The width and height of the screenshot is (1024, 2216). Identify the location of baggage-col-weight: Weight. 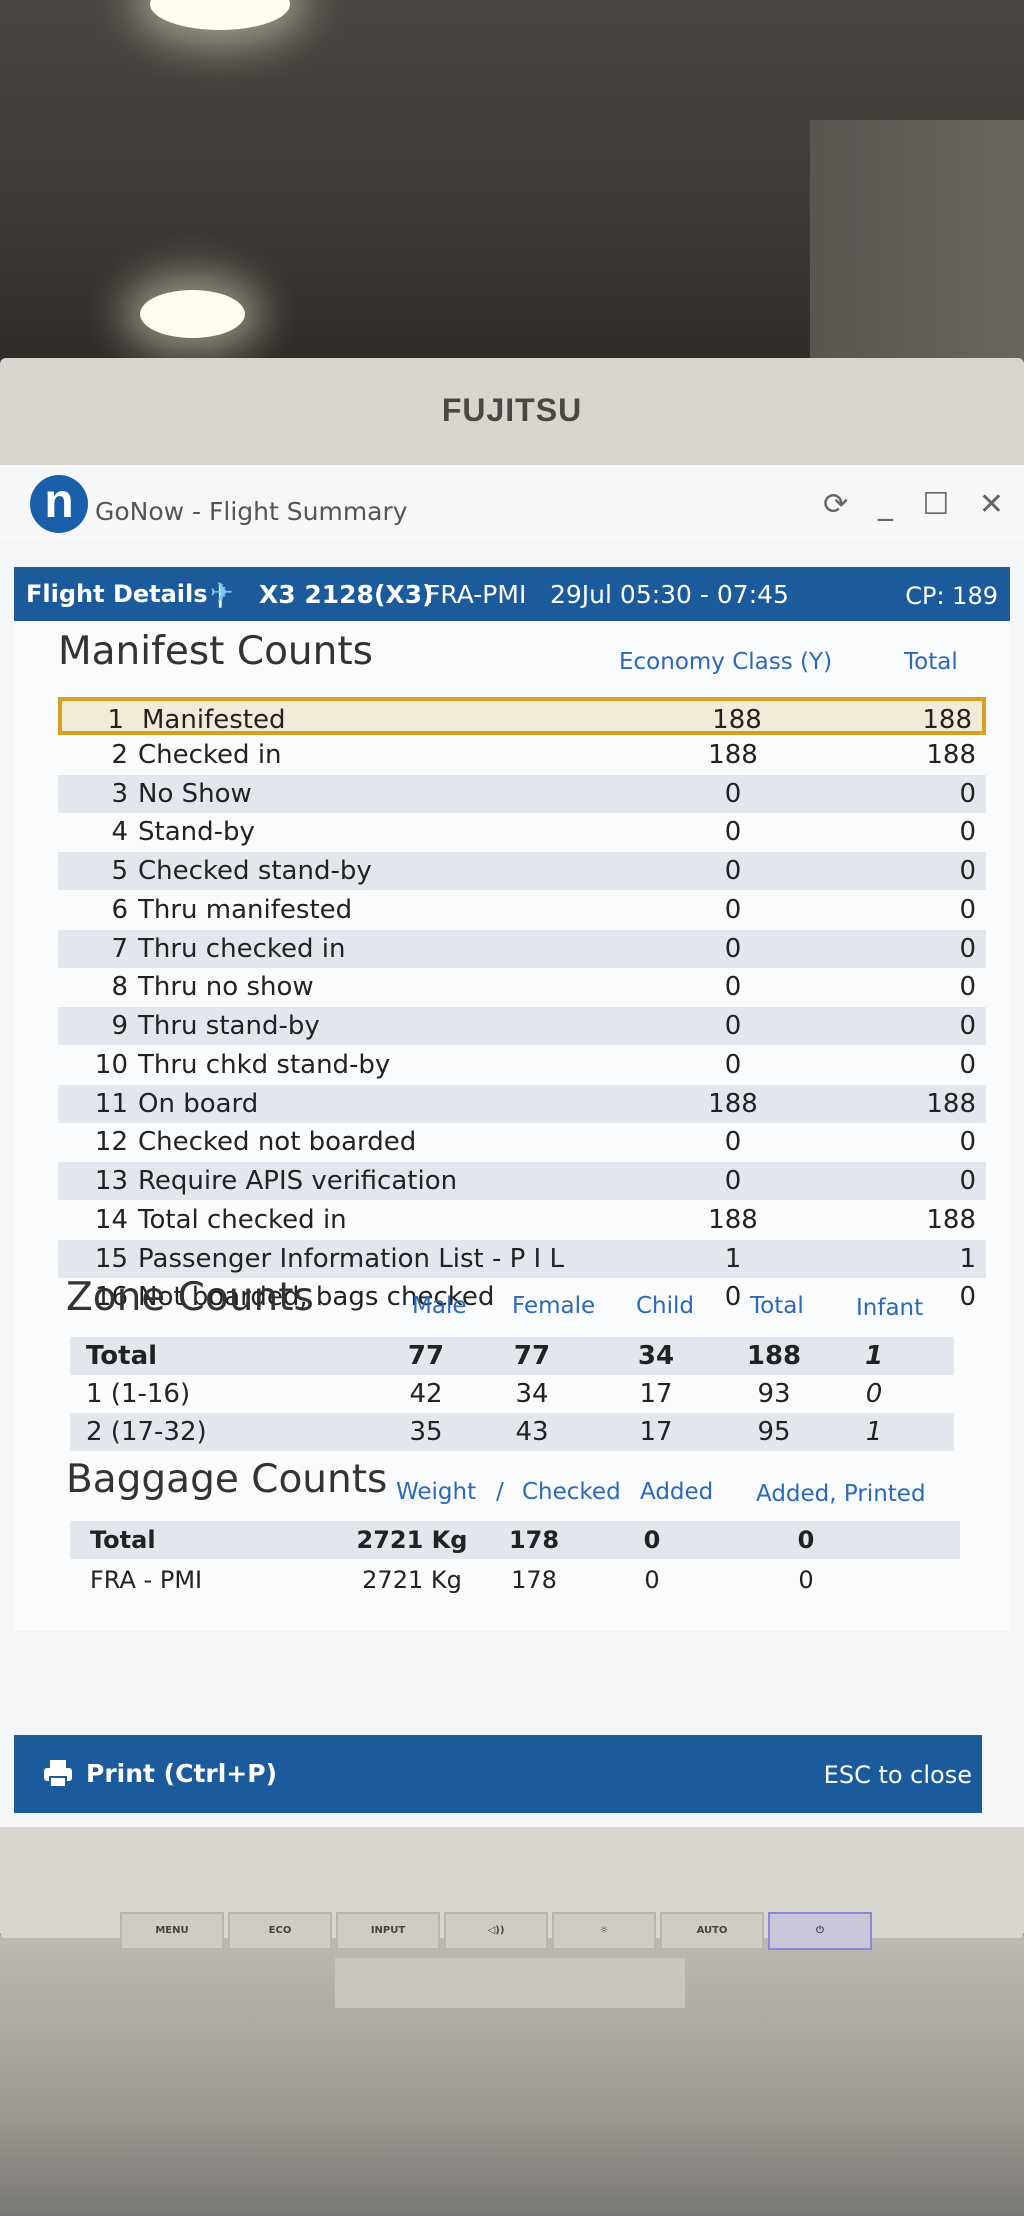
(436, 1492).